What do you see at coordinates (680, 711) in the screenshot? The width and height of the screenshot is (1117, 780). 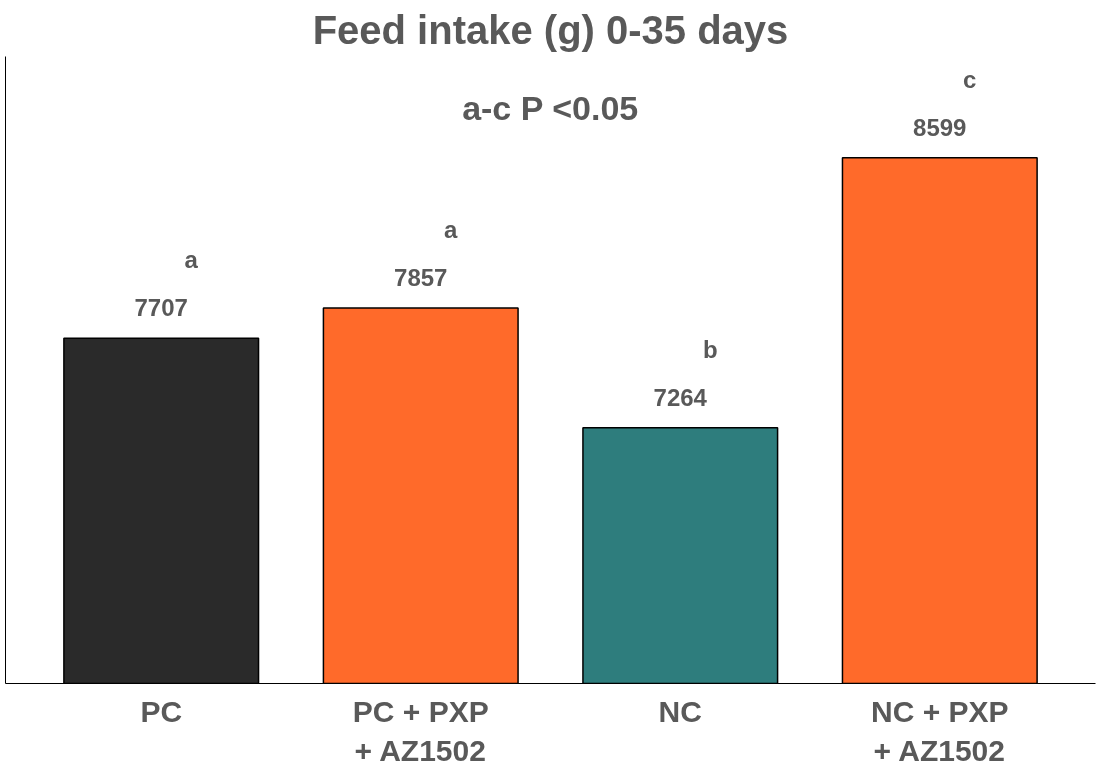 I see `x-tick-label: NC` at bounding box center [680, 711].